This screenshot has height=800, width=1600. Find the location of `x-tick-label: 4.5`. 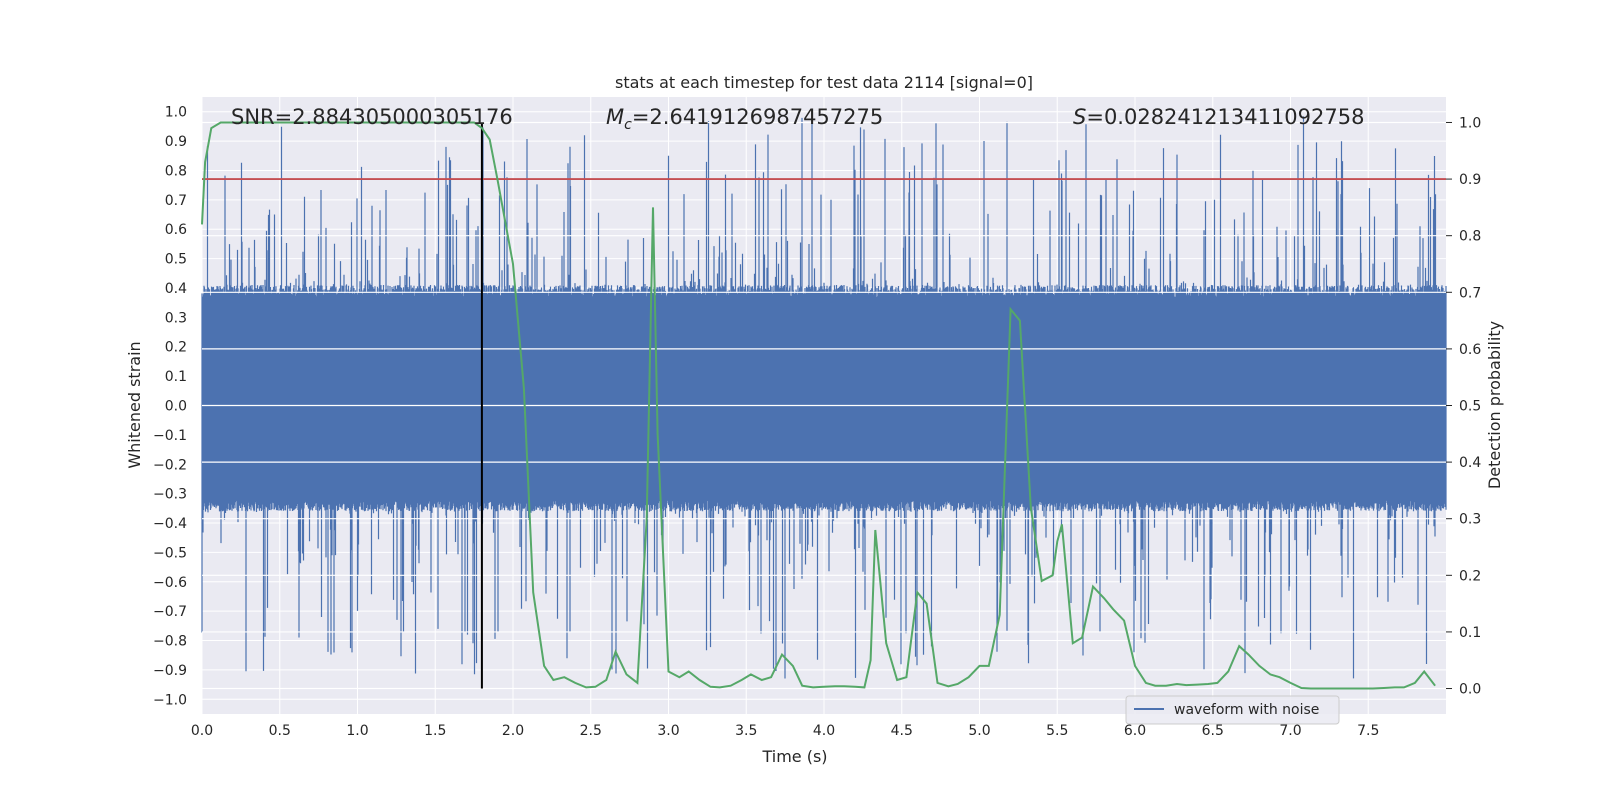

x-tick-label: 4.5 is located at coordinates (902, 731).